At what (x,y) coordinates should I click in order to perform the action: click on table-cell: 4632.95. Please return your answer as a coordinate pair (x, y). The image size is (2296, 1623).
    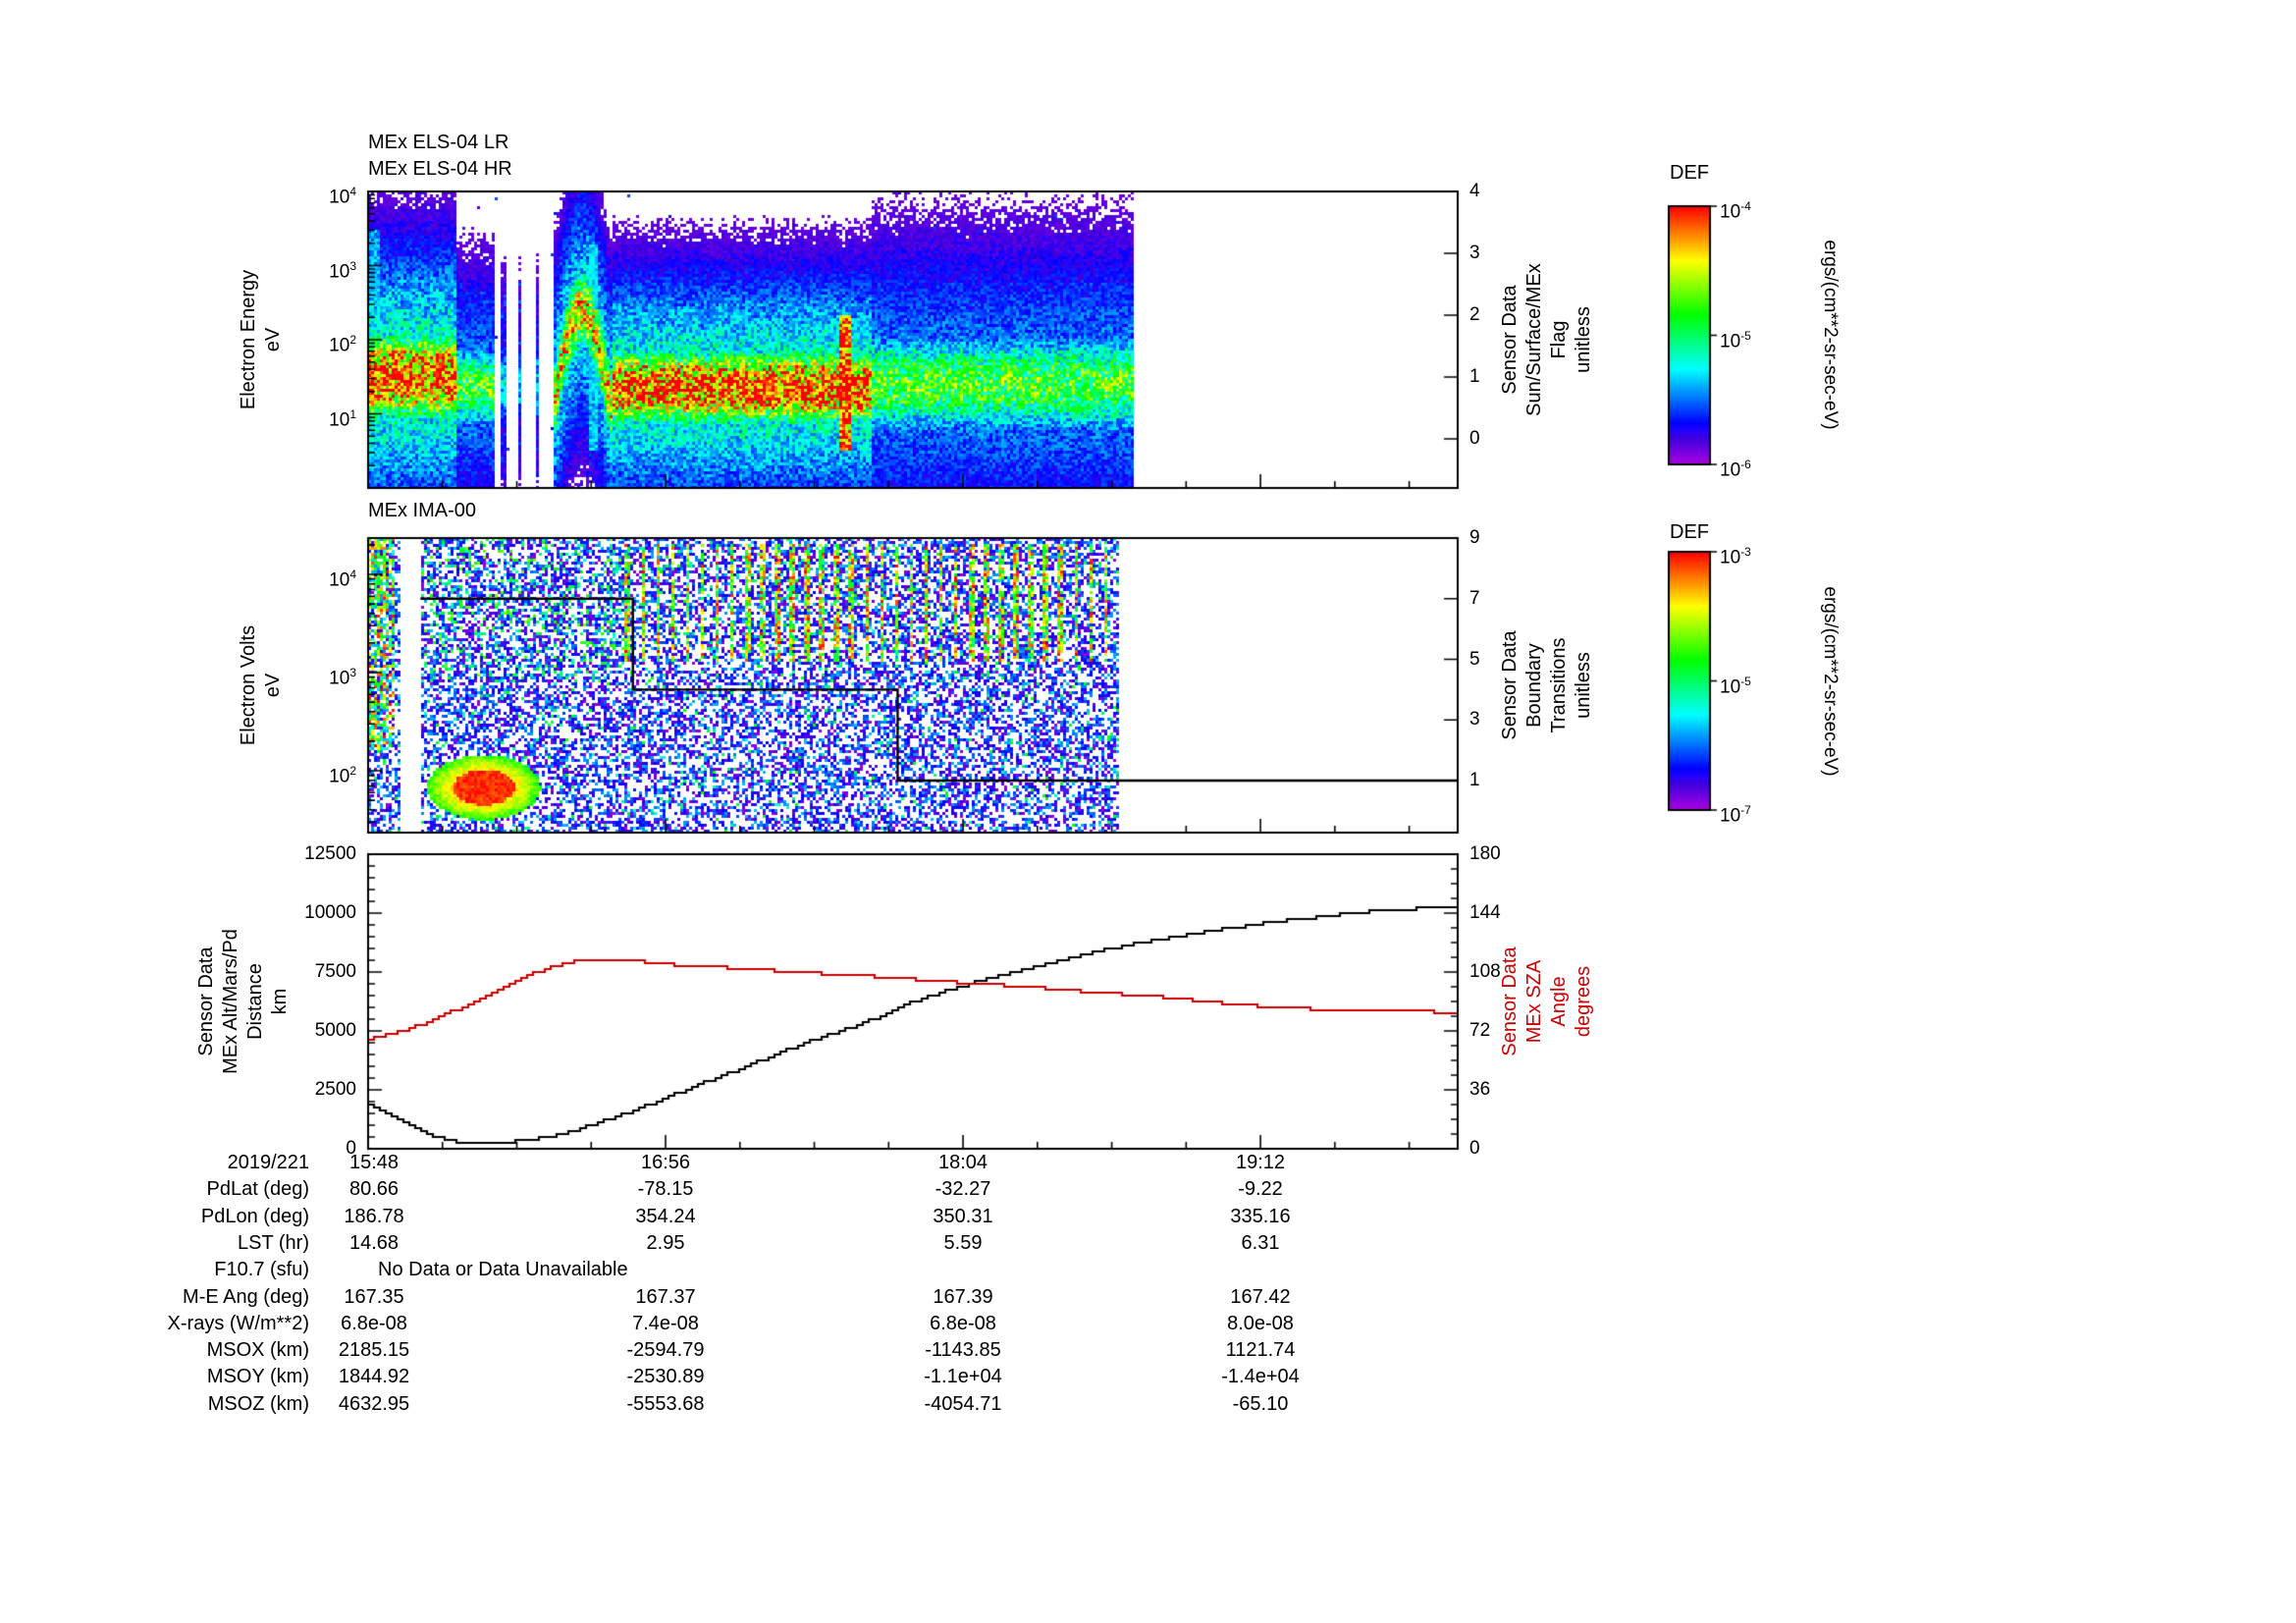
    Looking at the image, I should click on (374, 1404).